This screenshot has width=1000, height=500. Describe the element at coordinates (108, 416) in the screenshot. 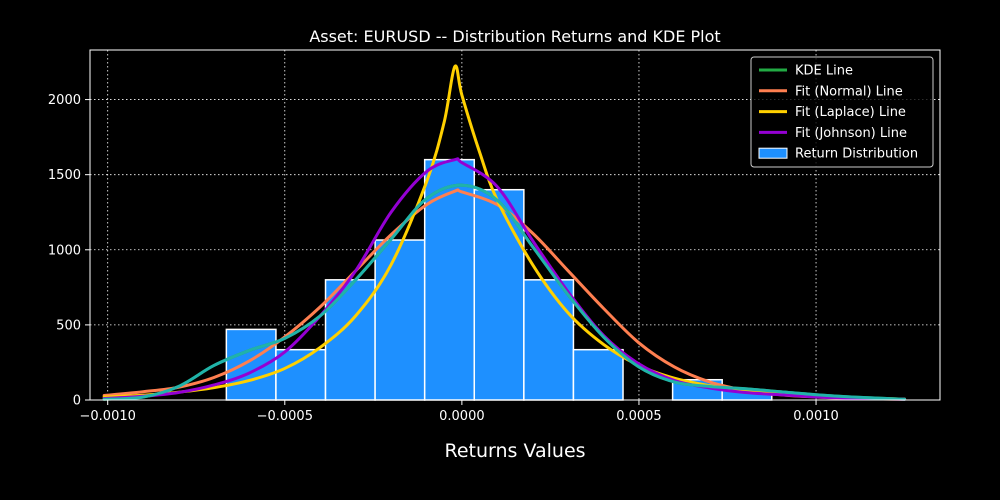

I see `x-tick-label: −0.0010` at that location.